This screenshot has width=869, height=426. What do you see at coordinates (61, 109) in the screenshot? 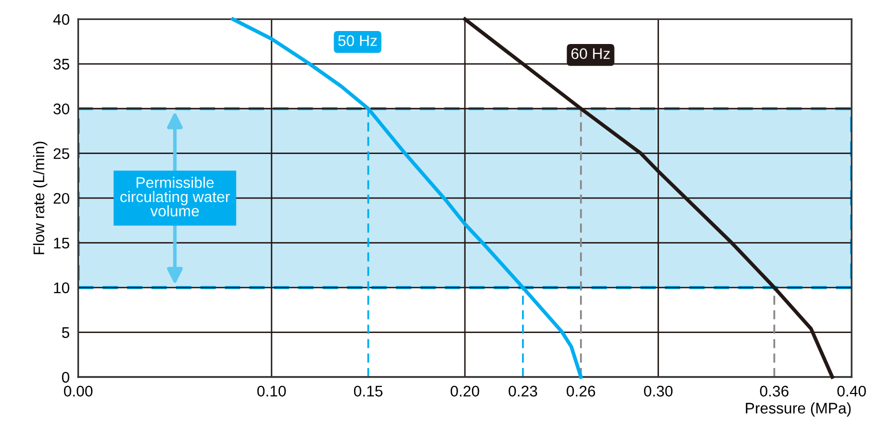
I see `y-tick-label: 30` at bounding box center [61, 109].